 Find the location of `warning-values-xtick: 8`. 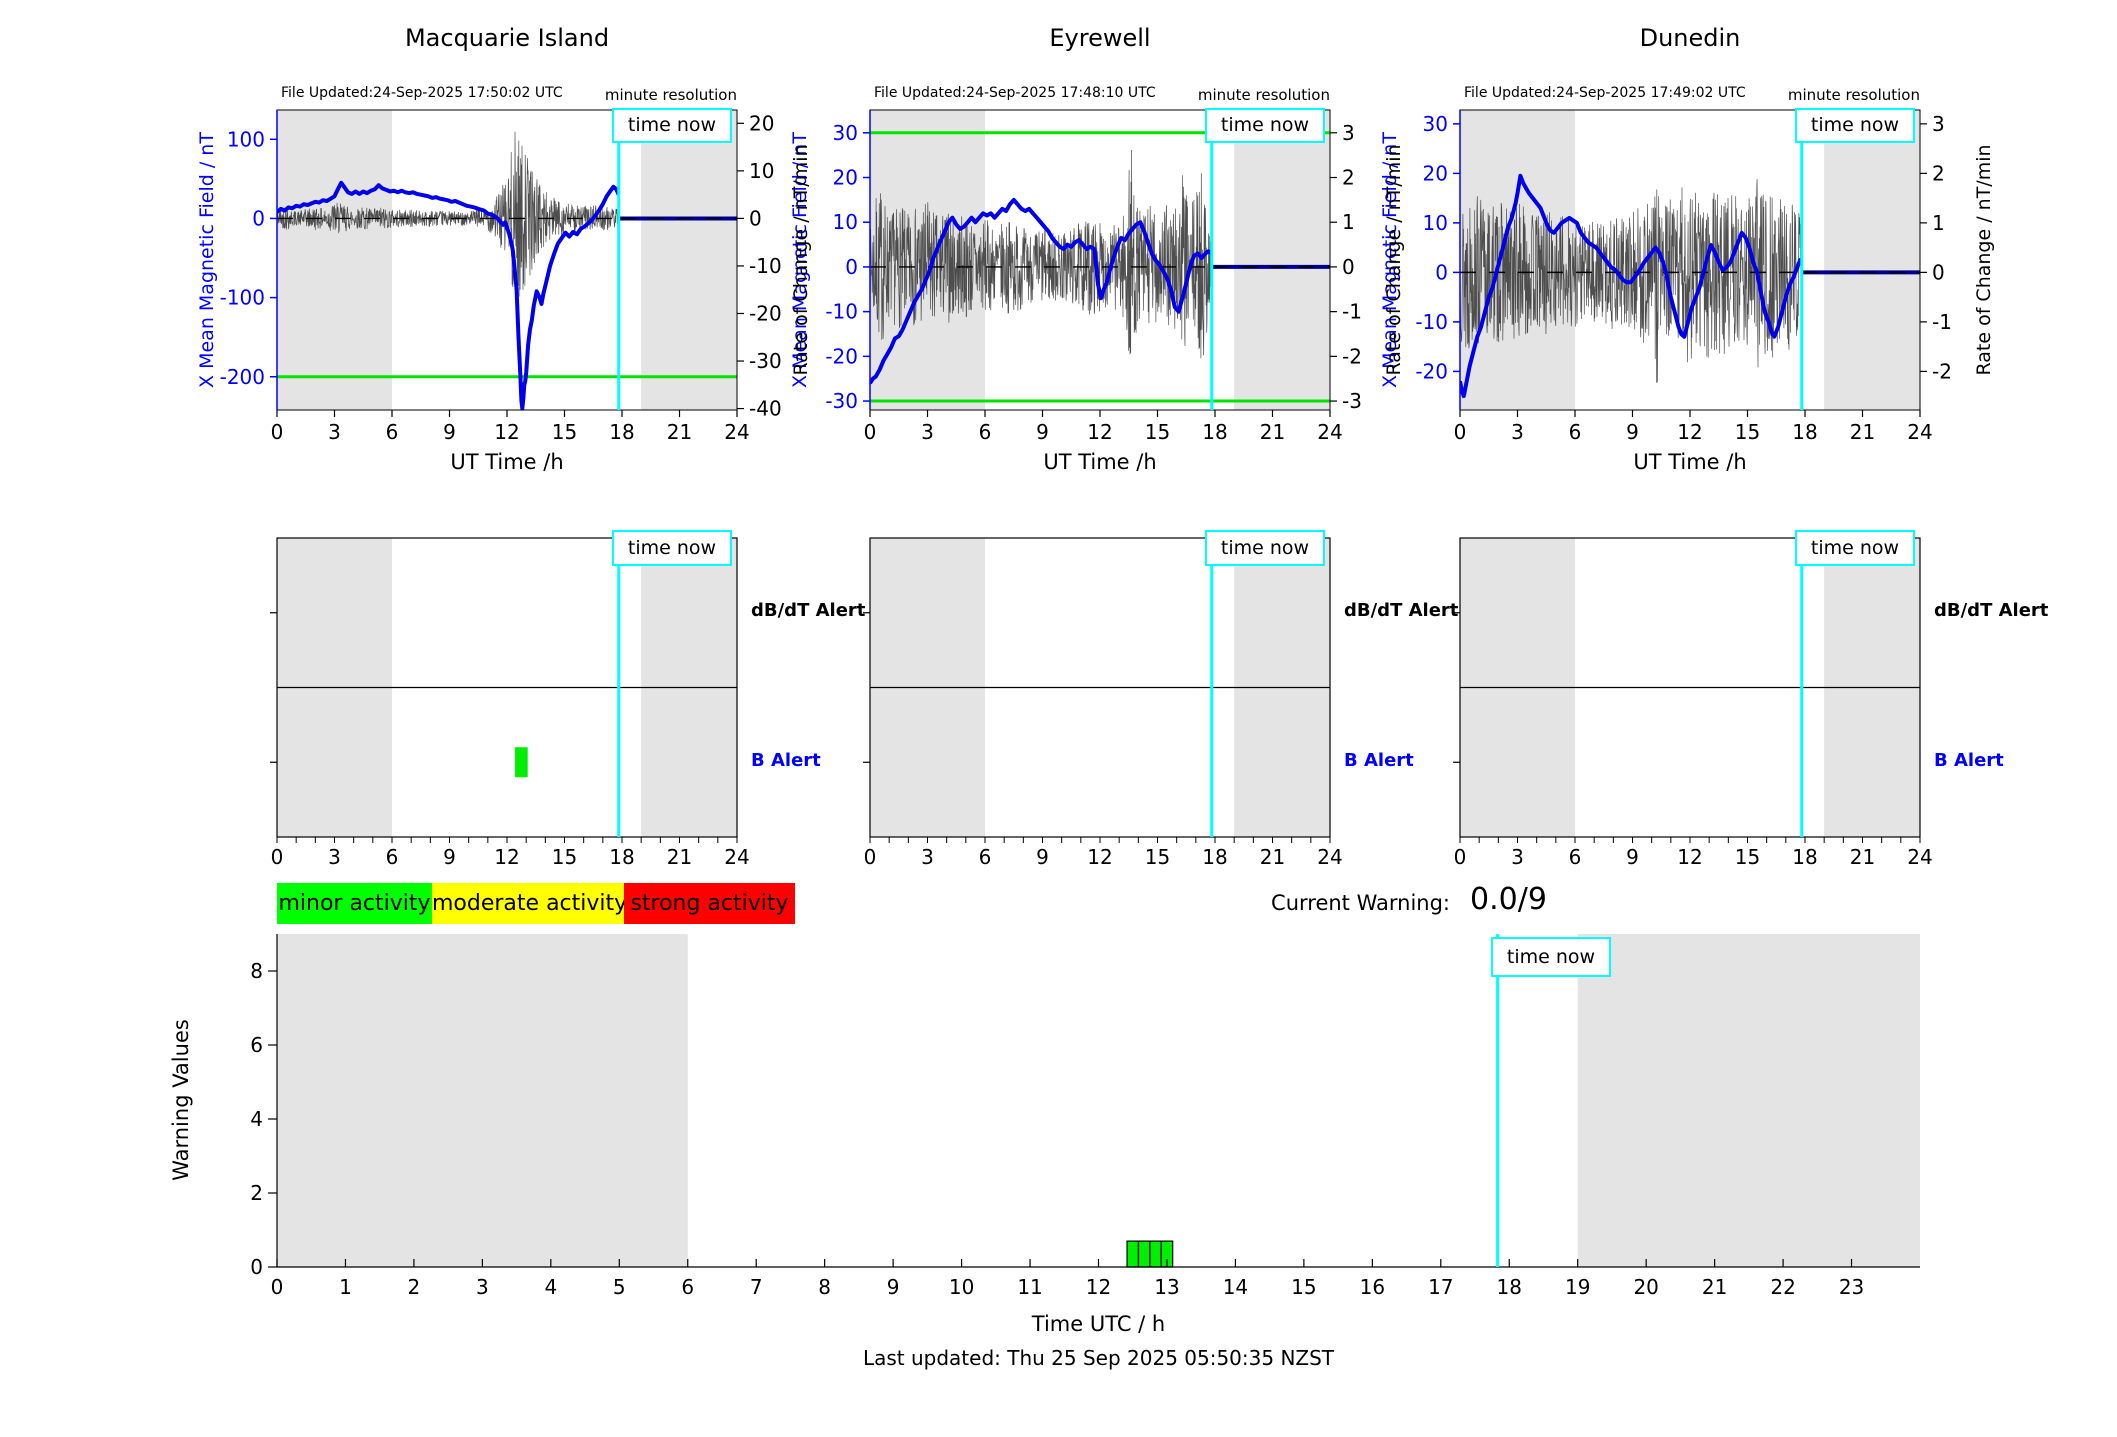

warning-values-xtick: 8 is located at coordinates (824, 1287).